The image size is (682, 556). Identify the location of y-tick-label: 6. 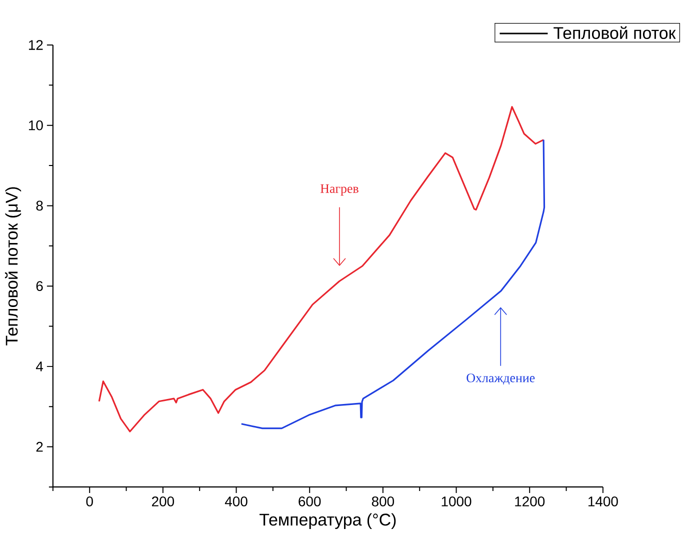
(39, 286).